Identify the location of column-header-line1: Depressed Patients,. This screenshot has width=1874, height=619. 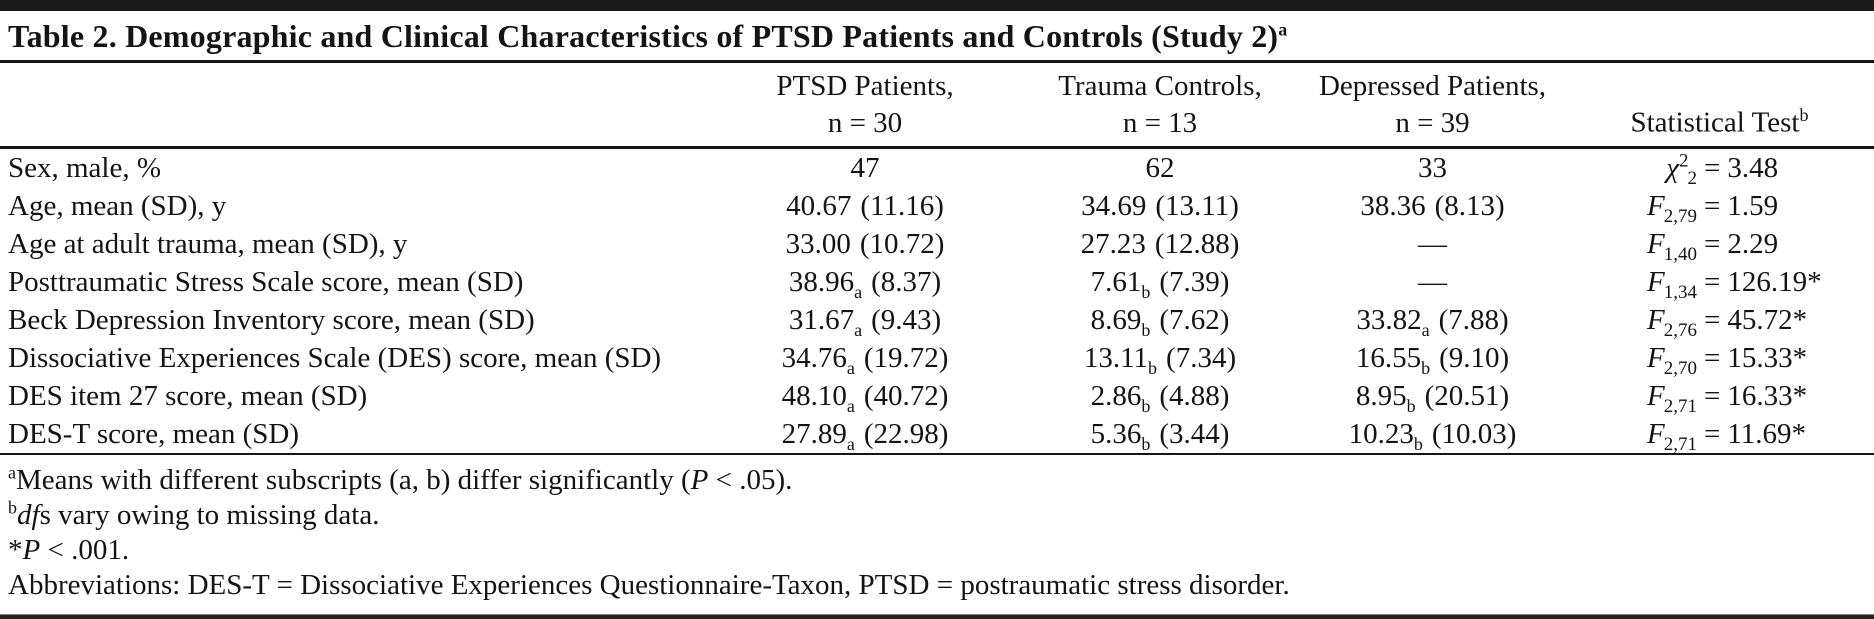
(1432, 86).